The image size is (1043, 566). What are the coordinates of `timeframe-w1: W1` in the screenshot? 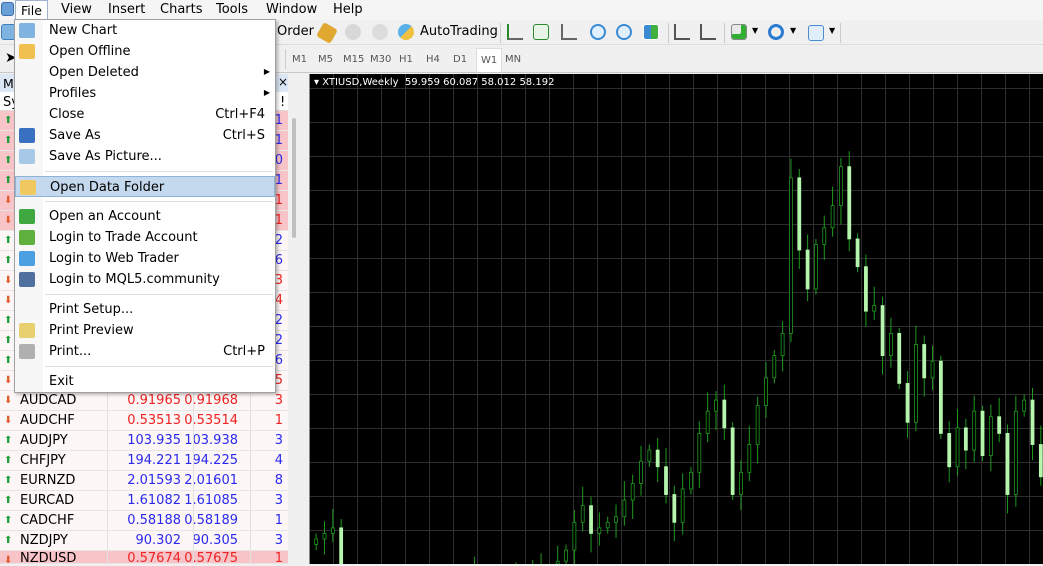 It's located at (489, 60).